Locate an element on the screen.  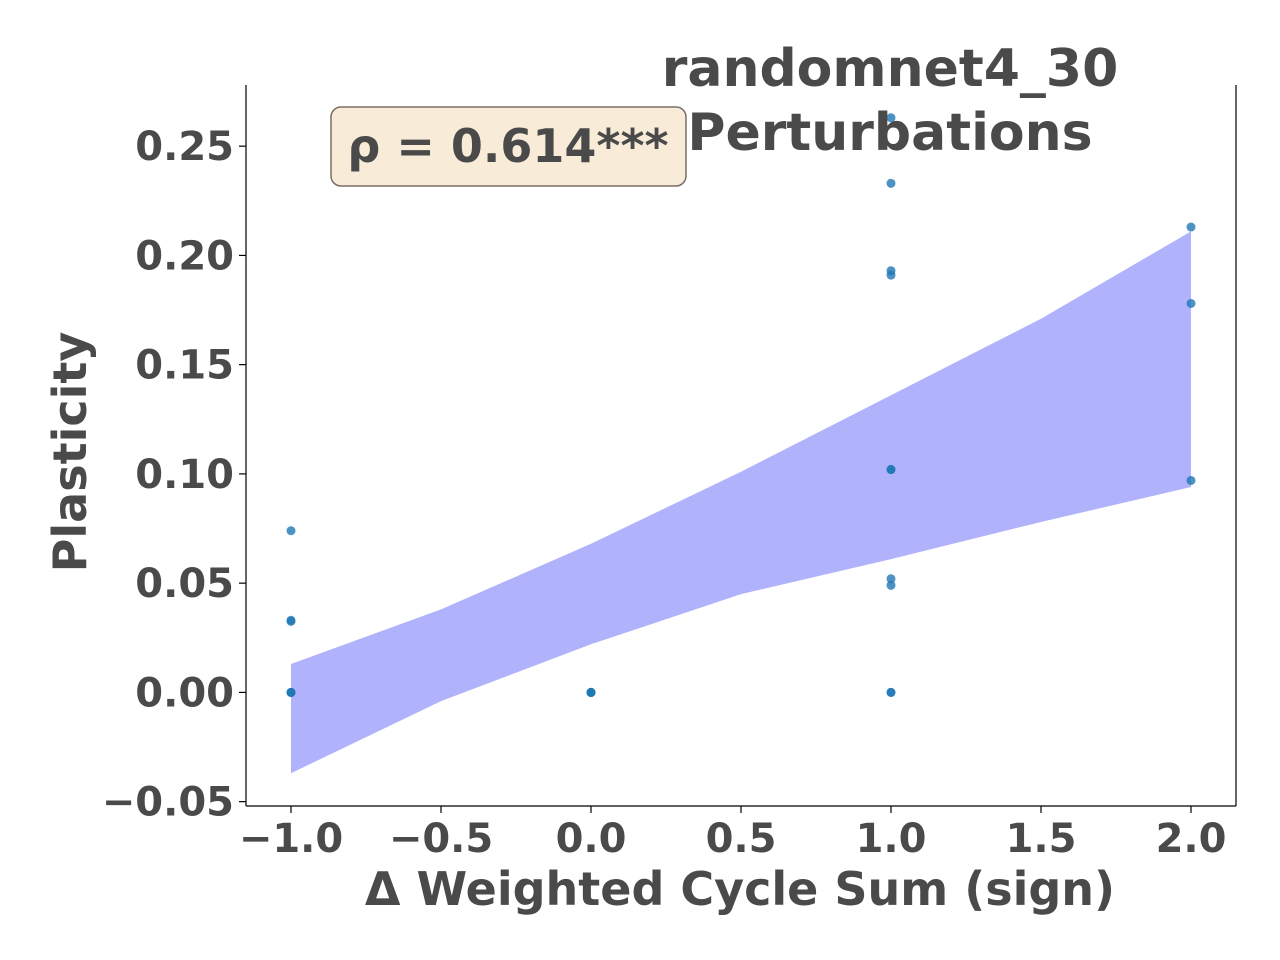
chart-title-line-1: randomnet4_30 is located at coordinates (890, 69).